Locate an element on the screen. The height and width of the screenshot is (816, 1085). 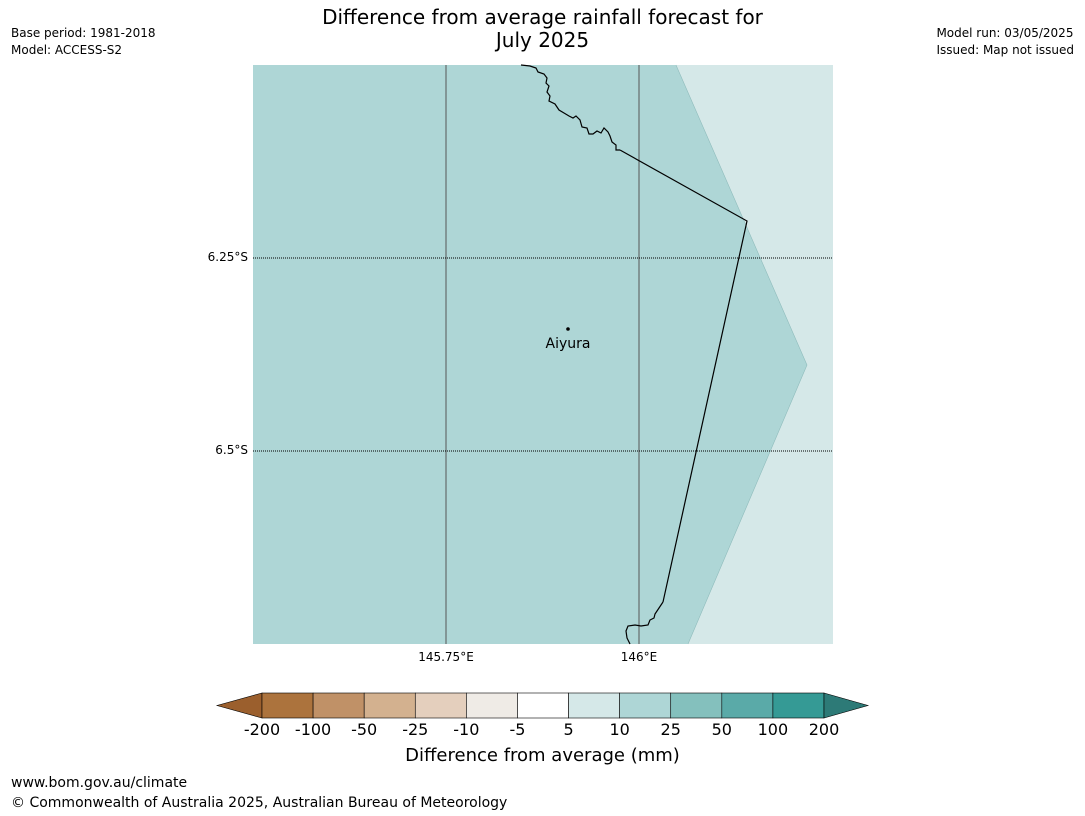
title-line-2: July 2025 is located at coordinates (542, 40).